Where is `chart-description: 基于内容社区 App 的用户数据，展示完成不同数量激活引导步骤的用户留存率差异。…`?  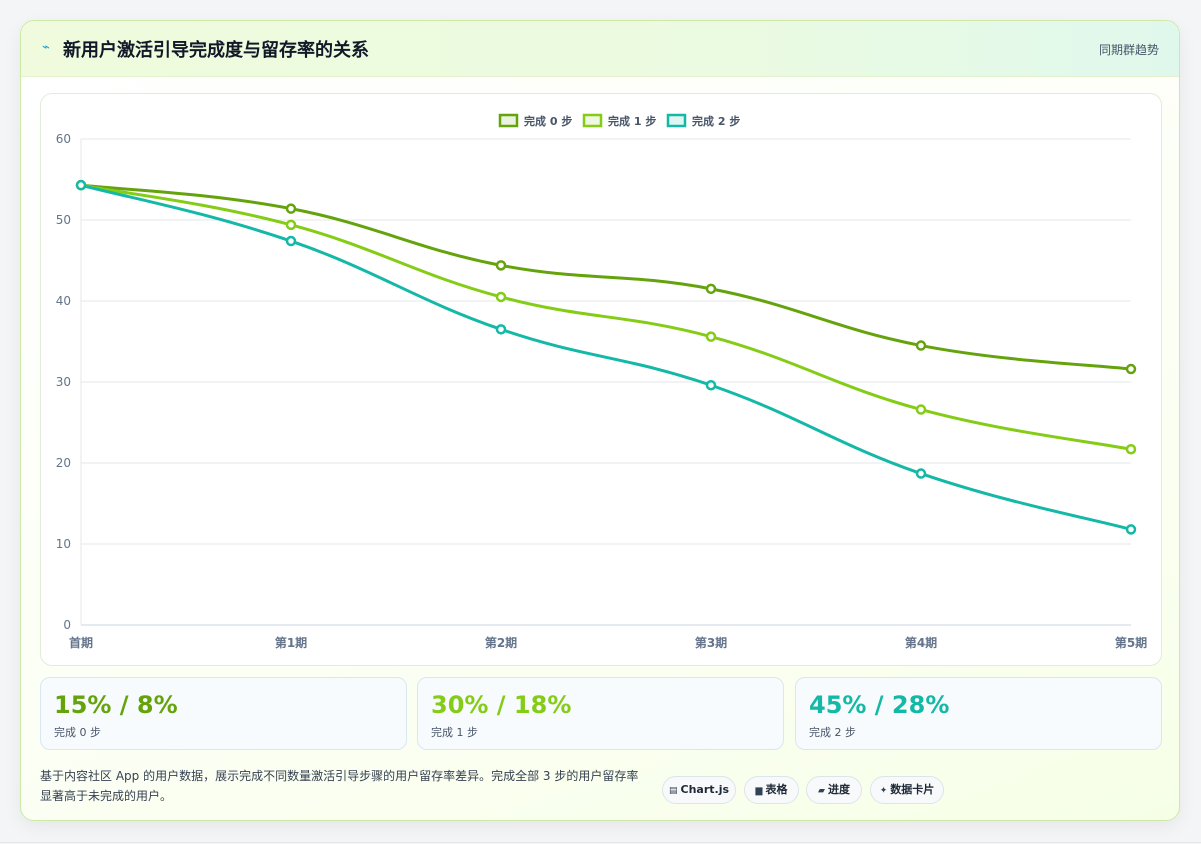 chart-description: 基于内容社区 App 的用户数据，展示完成不同数量激活引导步骤的用户留存率差异。… is located at coordinates (339, 786).